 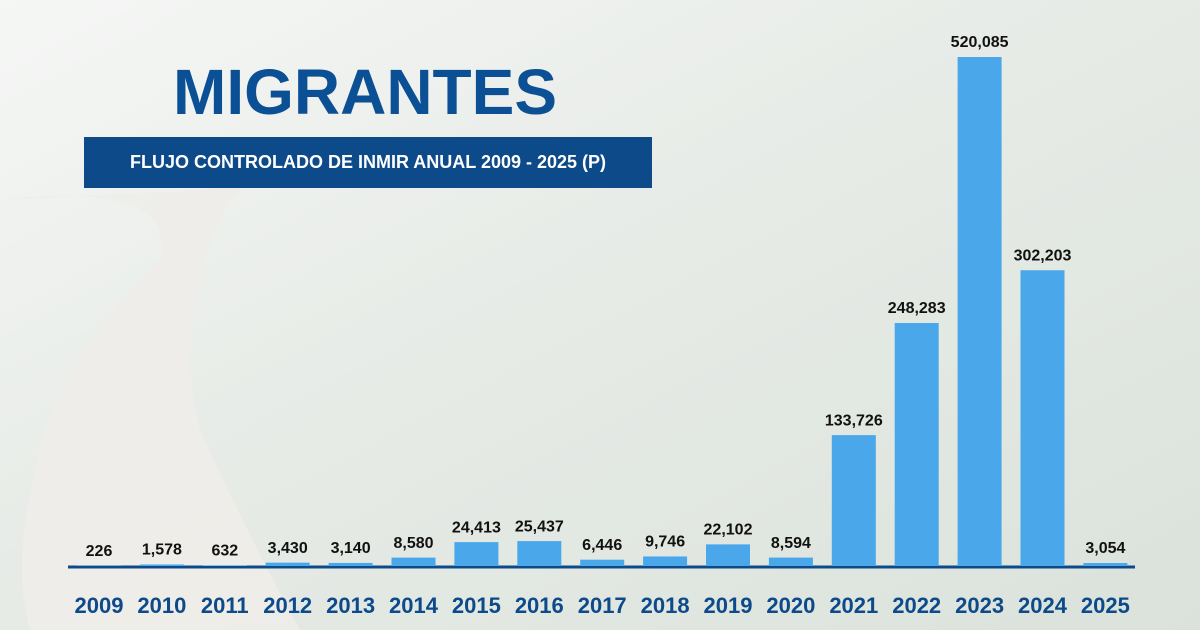 What do you see at coordinates (916, 605) in the screenshot?
I see `x-tick-label: 2022` at bounding box center [916, 605].